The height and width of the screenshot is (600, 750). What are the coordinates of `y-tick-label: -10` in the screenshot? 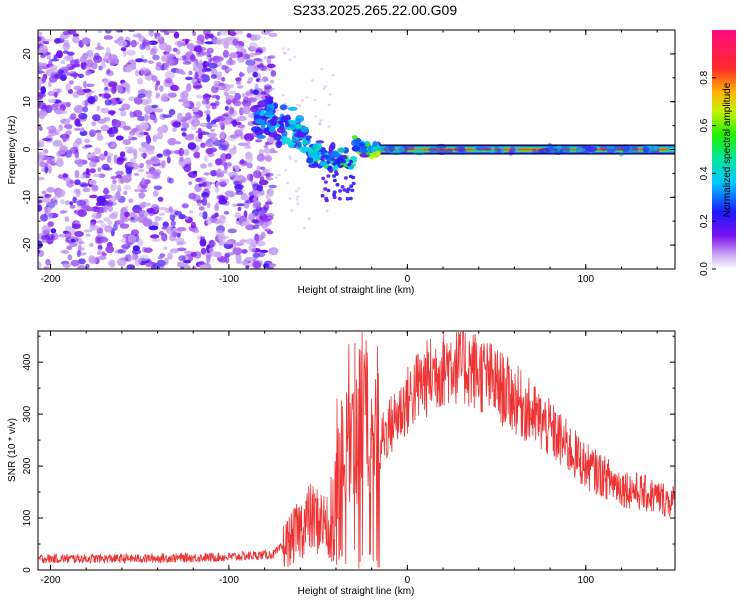 It's located at (27, 197).